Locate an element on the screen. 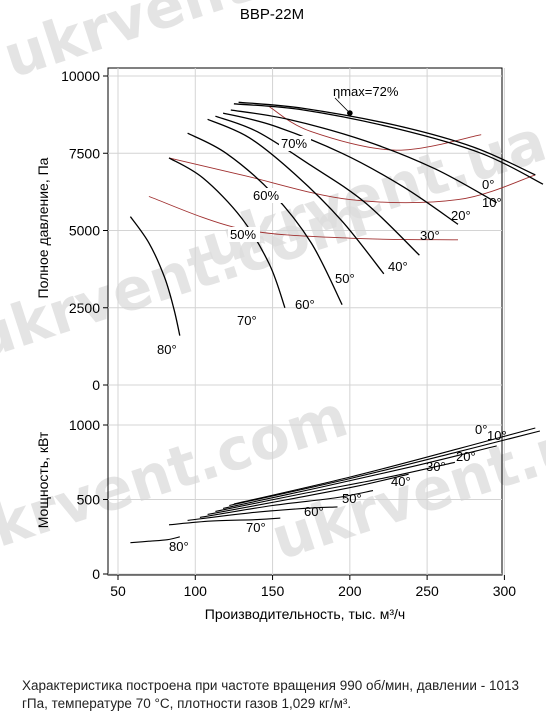 Image resolution: width=546 pixels, height=719 pixels. pressure-curve-label: 0° is located at coordinates (488, 184).